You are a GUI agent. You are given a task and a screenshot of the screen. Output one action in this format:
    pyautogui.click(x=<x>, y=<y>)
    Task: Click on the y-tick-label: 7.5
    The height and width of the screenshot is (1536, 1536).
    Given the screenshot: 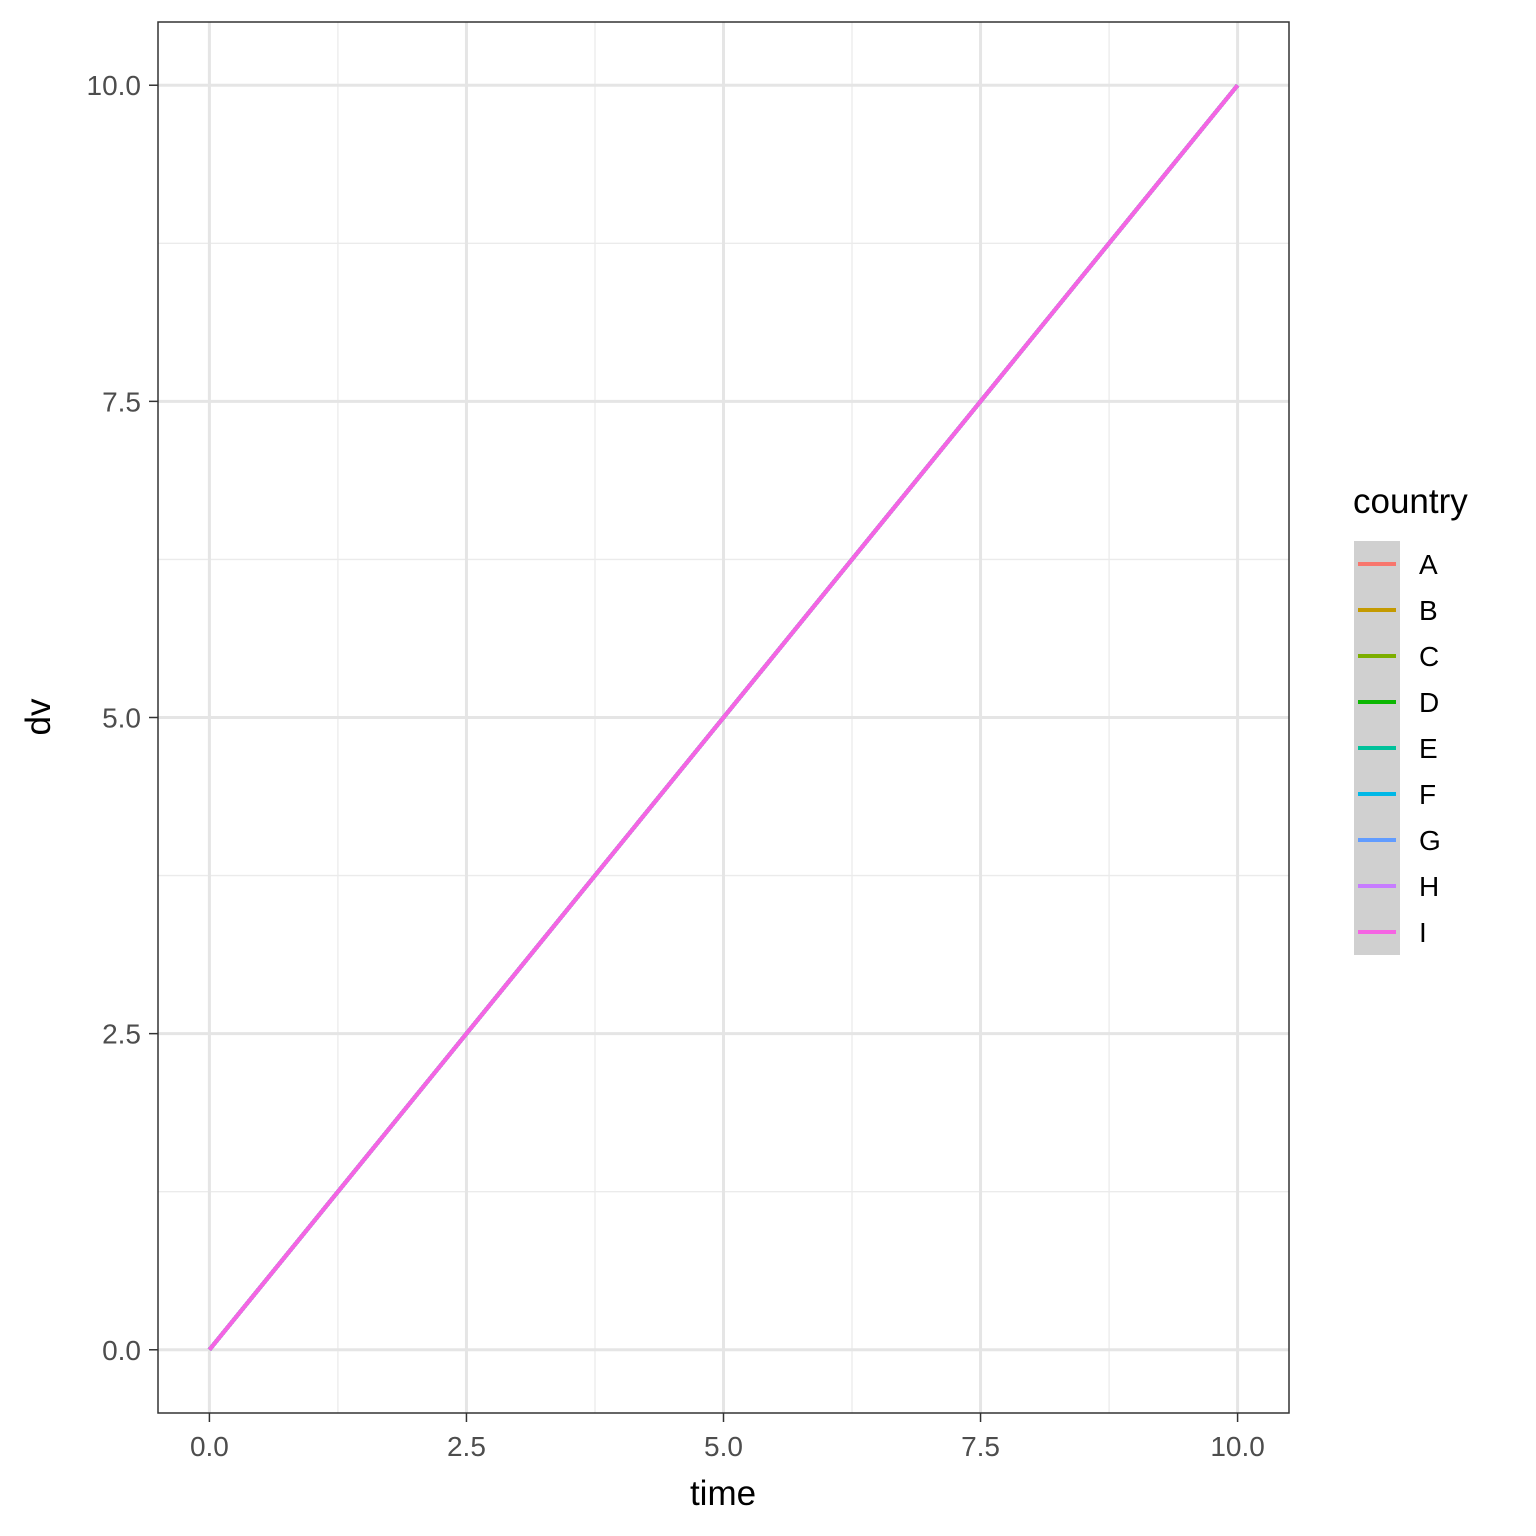 What is the action you would take?
    pyautogui.click(x=121, y=401)
    